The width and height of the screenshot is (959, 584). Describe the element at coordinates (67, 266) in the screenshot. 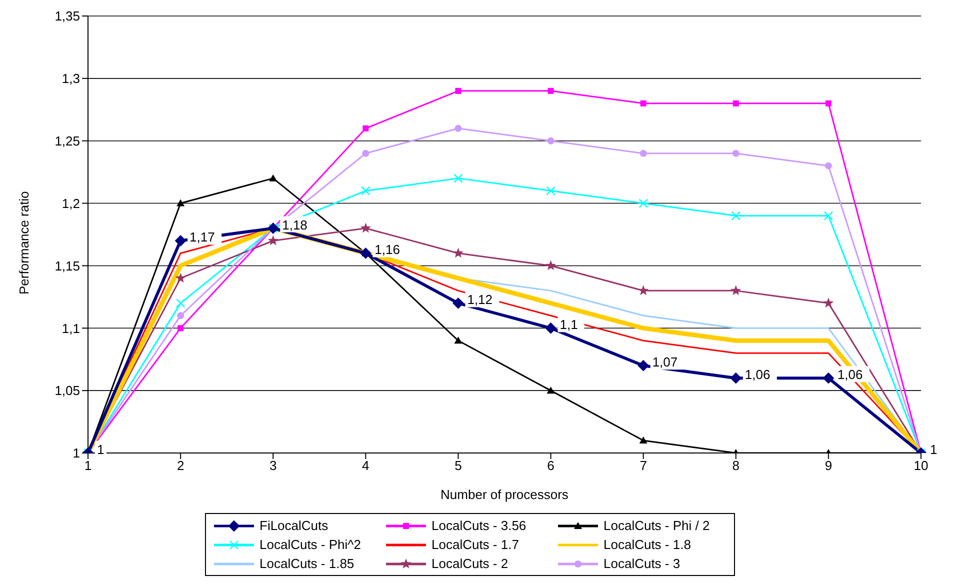

I see `y-tick-label: 1,15` at that location.